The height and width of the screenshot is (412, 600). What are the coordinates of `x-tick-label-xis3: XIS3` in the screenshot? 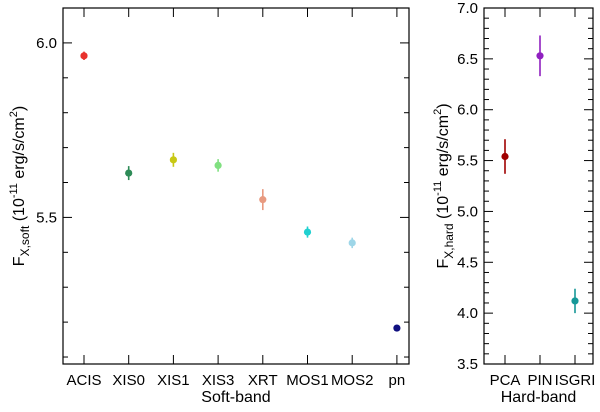 It's located at (218, 380).